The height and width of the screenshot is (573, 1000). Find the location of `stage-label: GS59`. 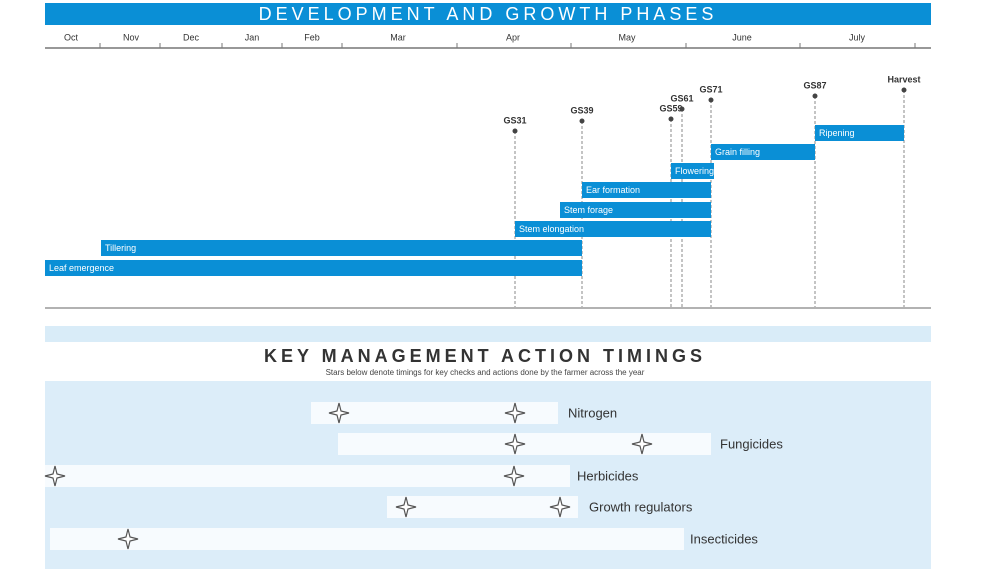

stage-label: GS59 is located at coordinates (670, 108).